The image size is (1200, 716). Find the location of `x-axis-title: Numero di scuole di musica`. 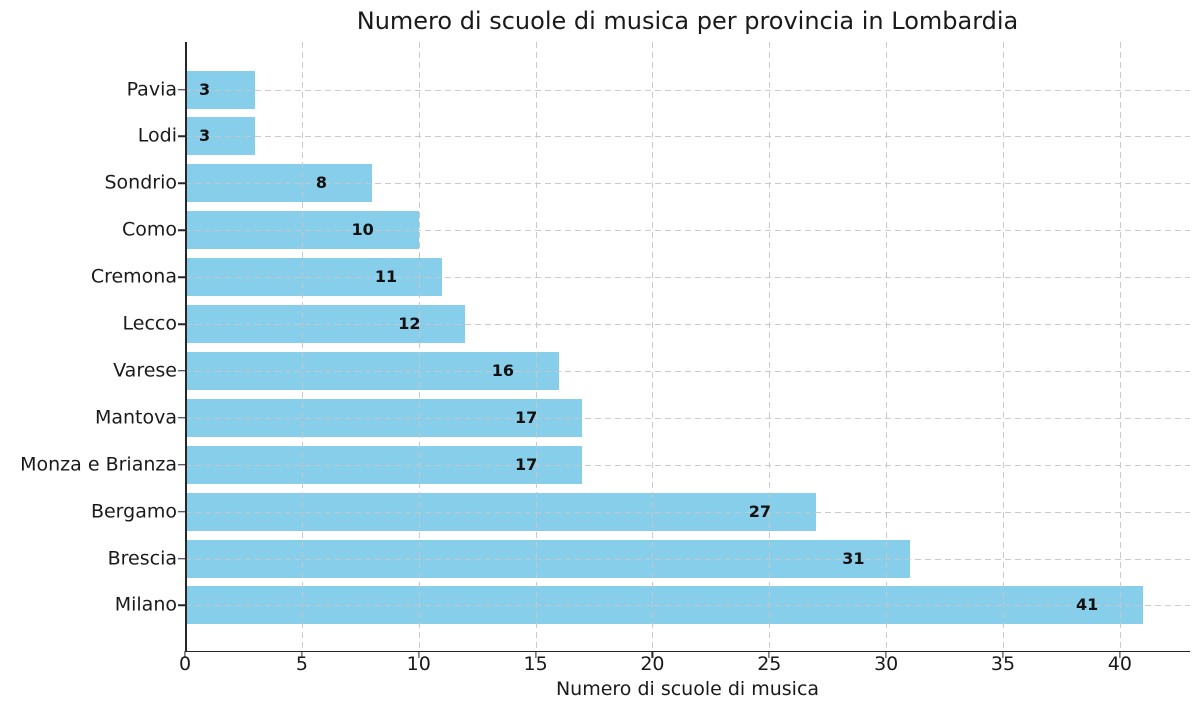

x-axis-title: Numero di scuole di musica is located at coordinates (687, 689).